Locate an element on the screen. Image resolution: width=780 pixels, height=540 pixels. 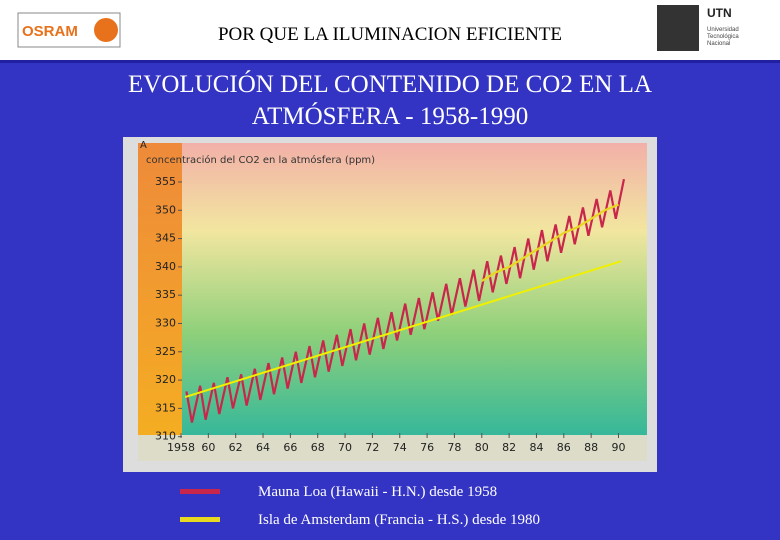
y-tick-label: 355 is located at coordinates (165, 181).